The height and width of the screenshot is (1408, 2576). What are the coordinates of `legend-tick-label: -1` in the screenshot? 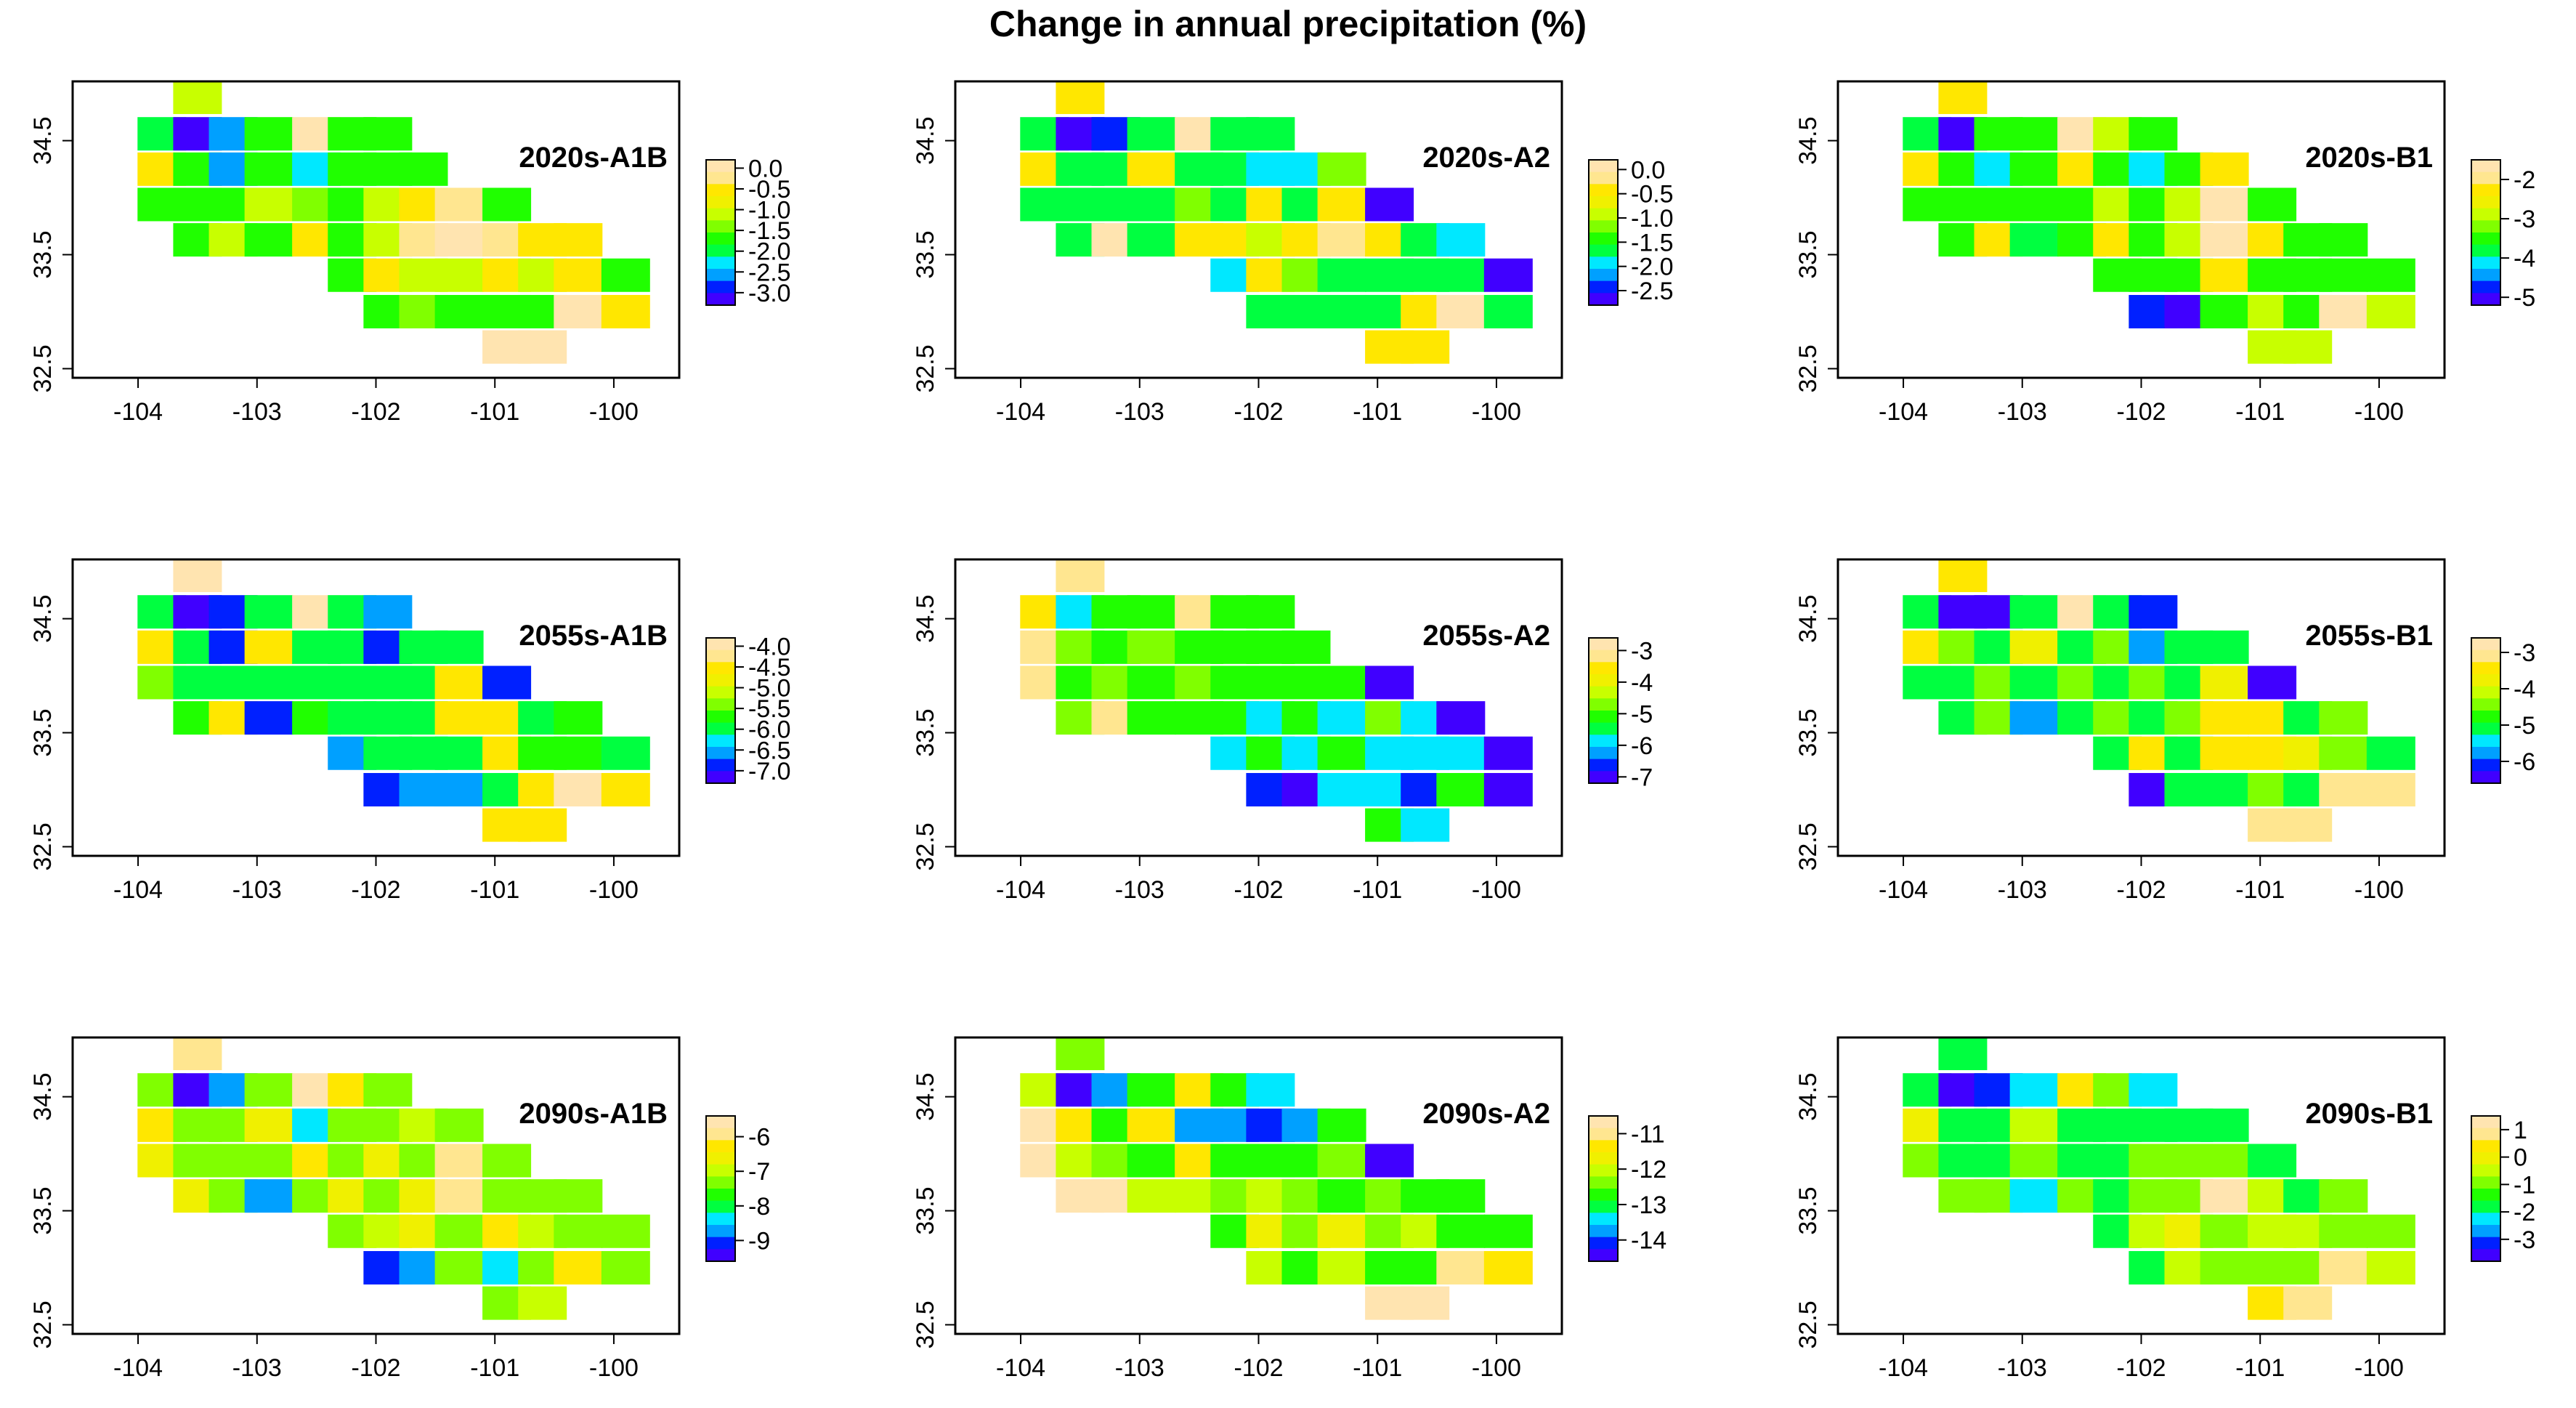 It's located at (2524, 1185).